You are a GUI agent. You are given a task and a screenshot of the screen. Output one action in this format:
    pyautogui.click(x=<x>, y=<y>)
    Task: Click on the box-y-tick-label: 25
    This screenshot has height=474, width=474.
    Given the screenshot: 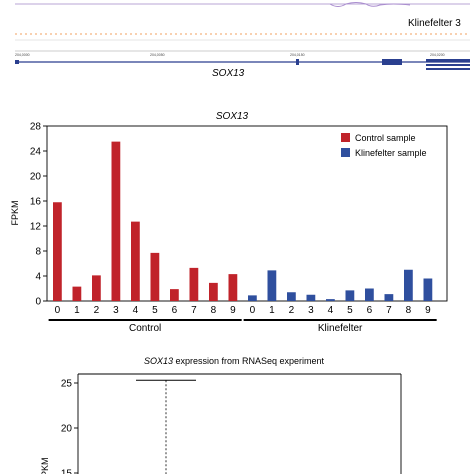 What is the action you would take?
    pyautogui.click(x=67, y=384)
    